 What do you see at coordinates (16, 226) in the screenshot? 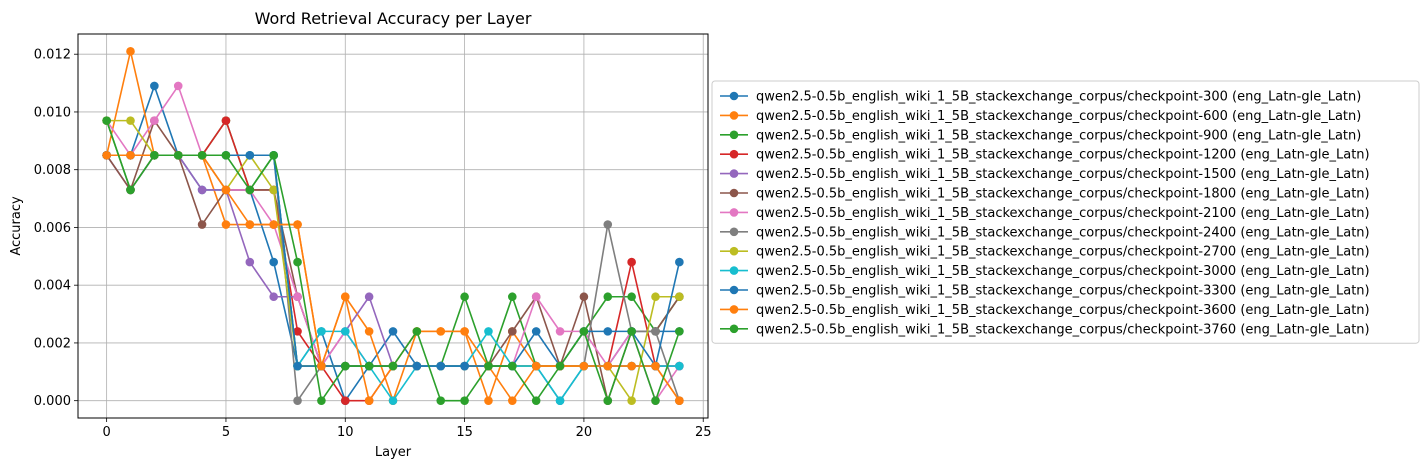
I see `y-axis-label: Accuracy` at bounding box center [16, 226].